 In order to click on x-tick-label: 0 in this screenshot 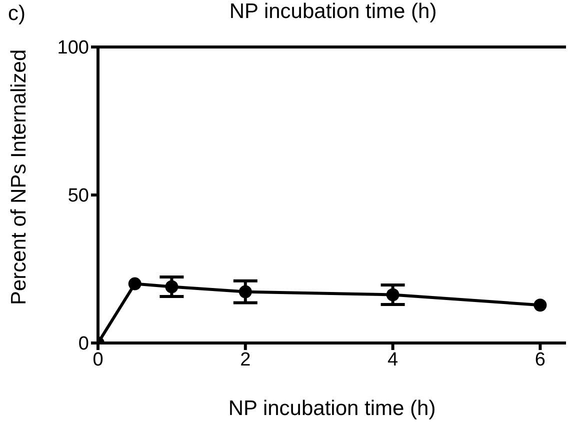, I will do `click(98, 359)`.